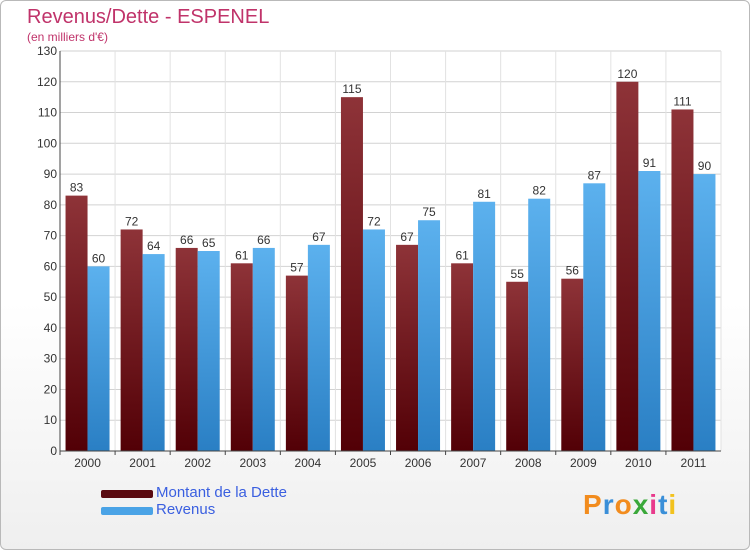 The image size is (750, 550). What do you see at coordinates (694, 463) in the screenshot?
I see `x-tick-label: 2011` at bounding box center [694, 463].